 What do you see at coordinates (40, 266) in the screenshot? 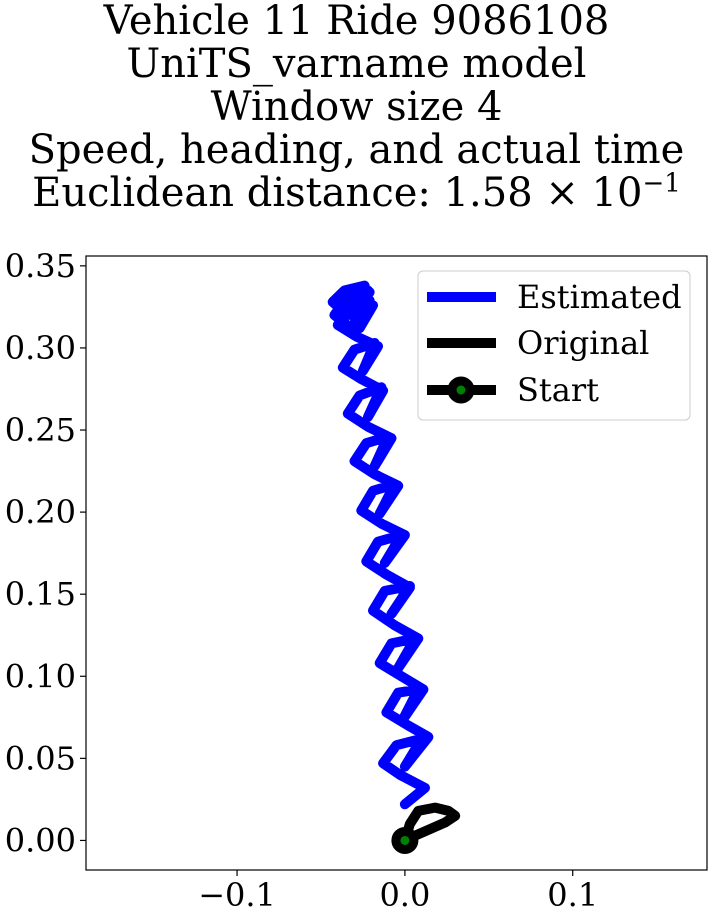
I see `y-tick-label: 0.35` at bounding box center [40, 266].